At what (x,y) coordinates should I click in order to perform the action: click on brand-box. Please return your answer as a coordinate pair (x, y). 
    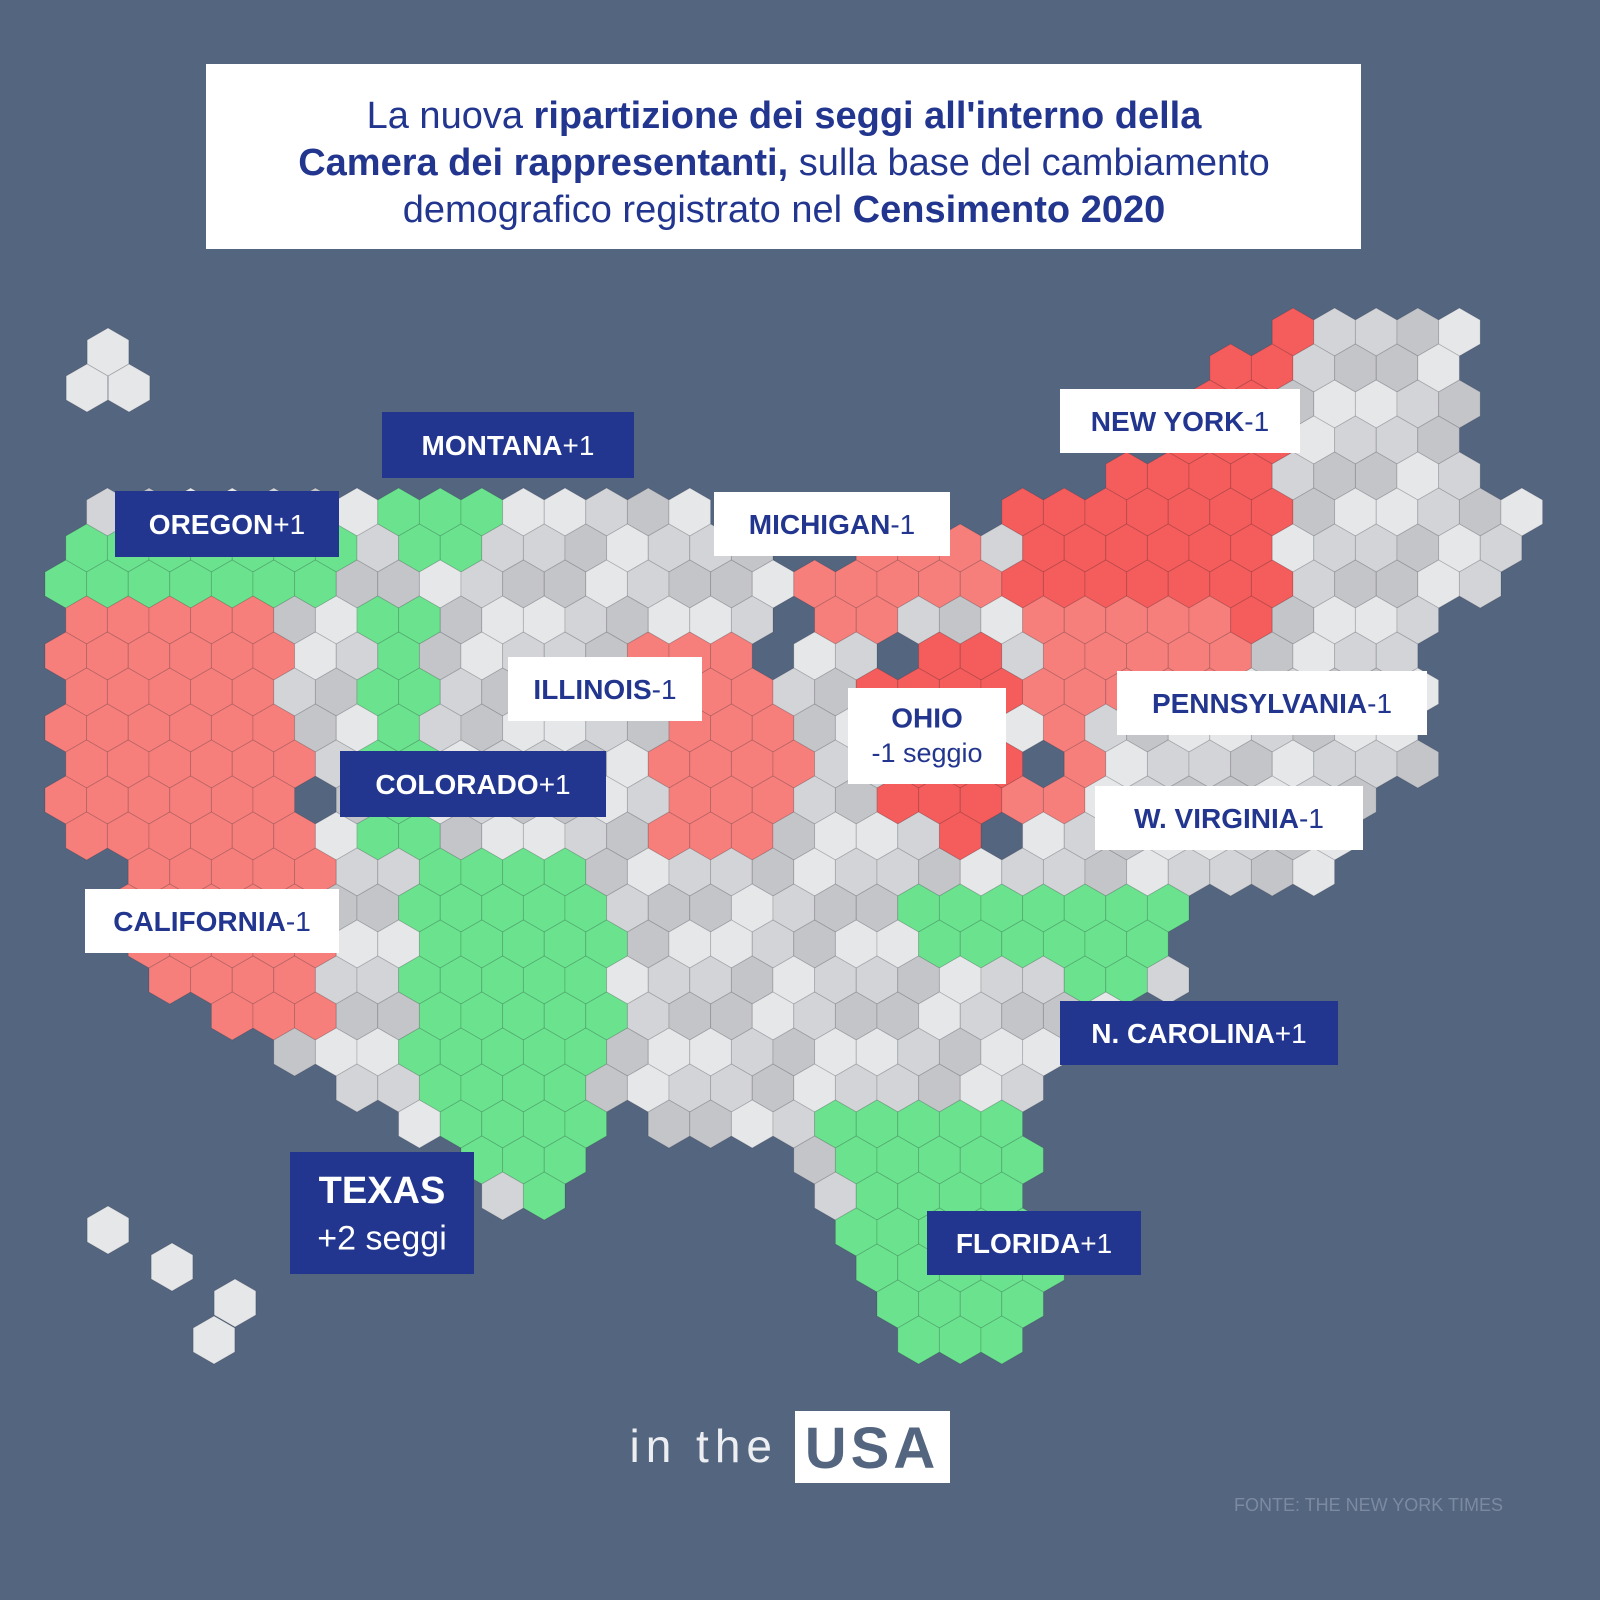
    Looking at the image, I should click on (872, 1447).